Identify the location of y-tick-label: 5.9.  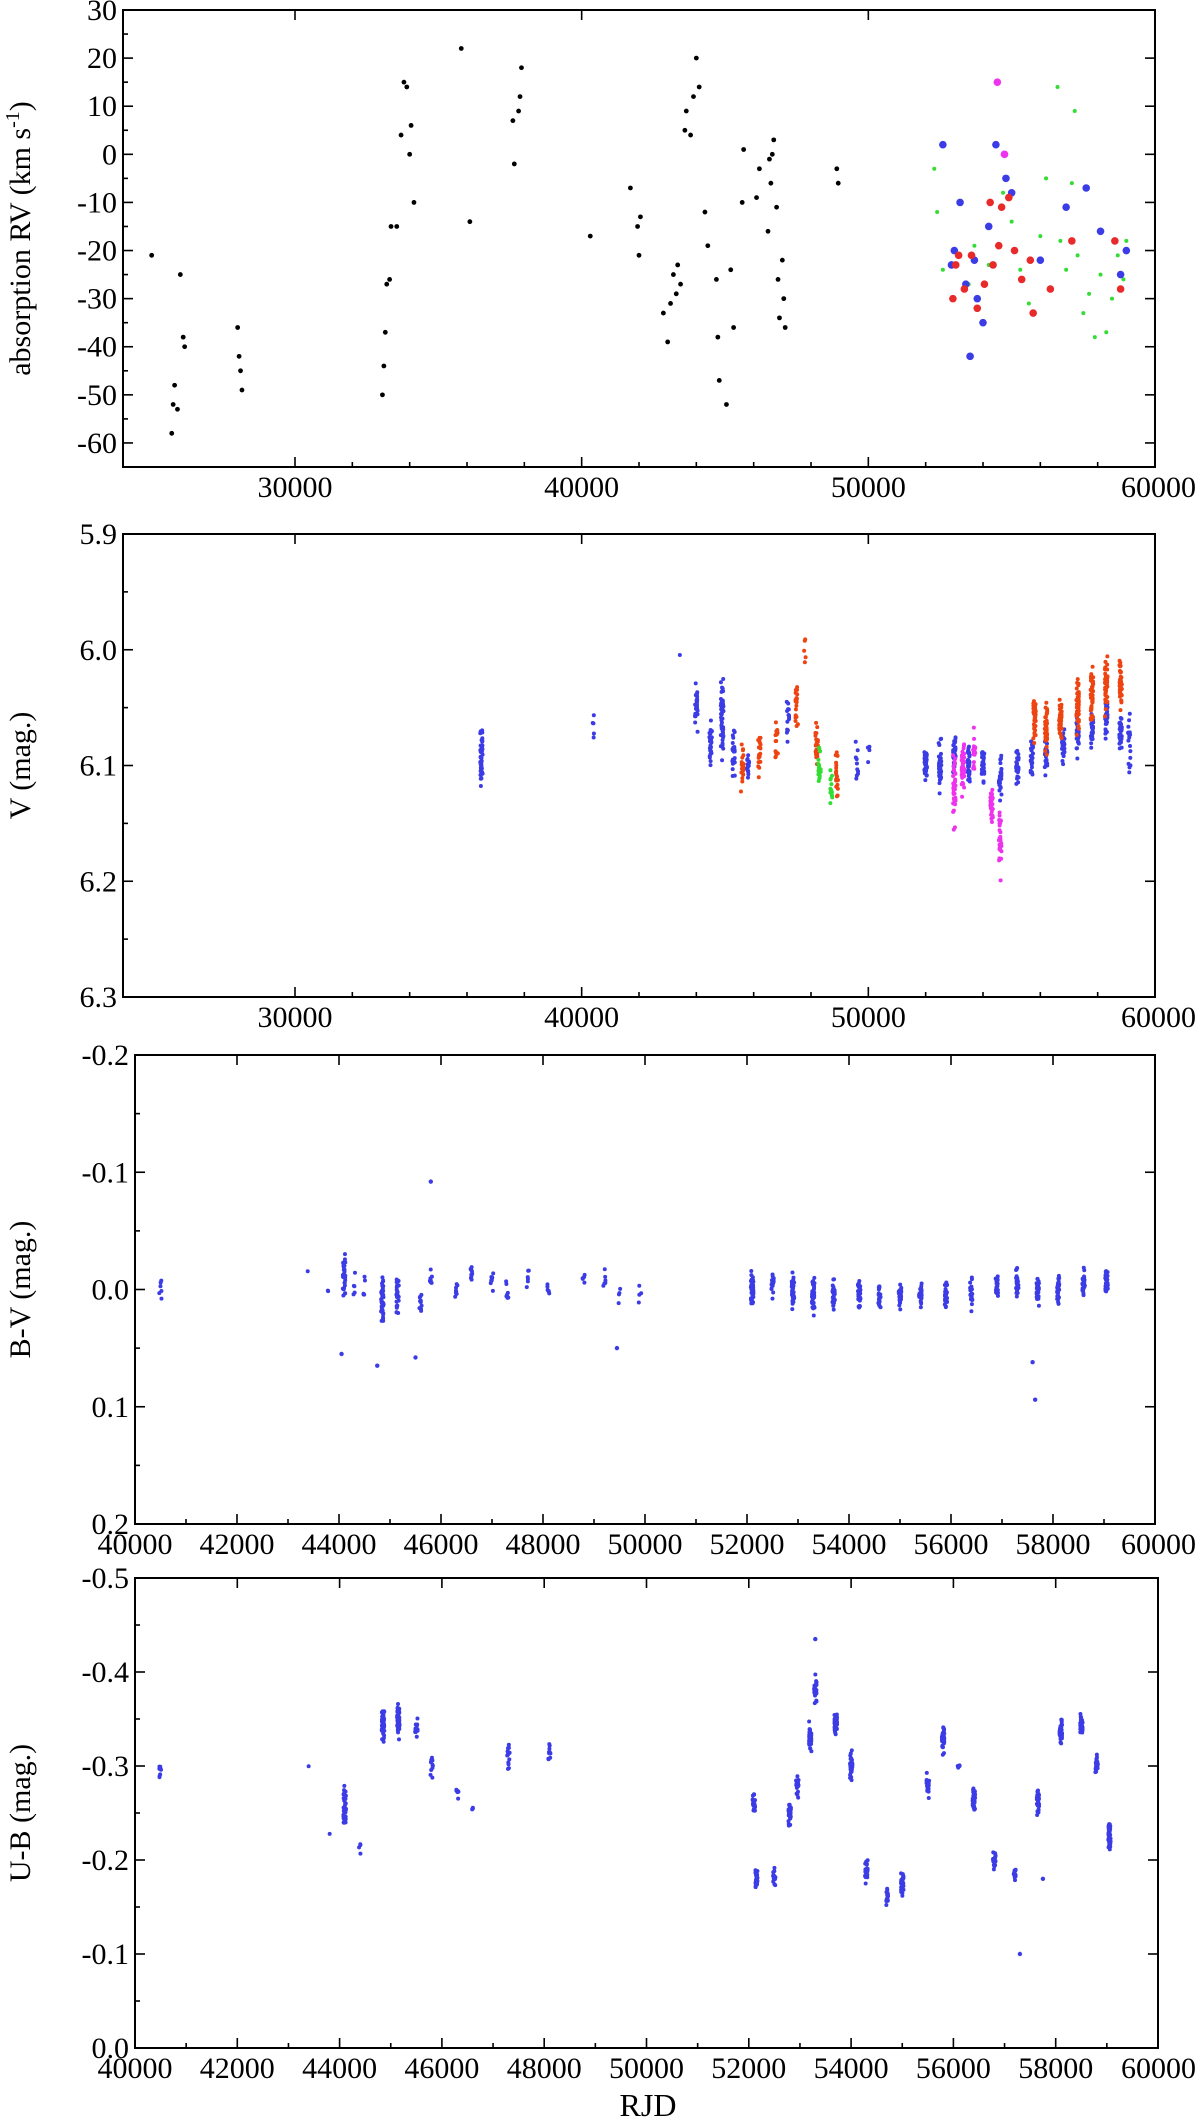
(99, 534).